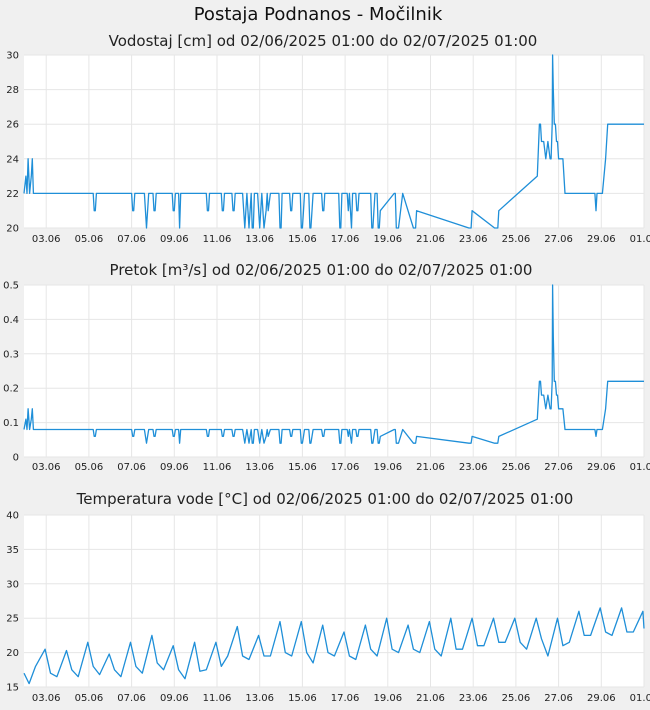 This screenshot has width=650, height=710. Describe the element at coordinates (11, 389) in the screenshot. I see `y-tick-label: 0.2` at that location.